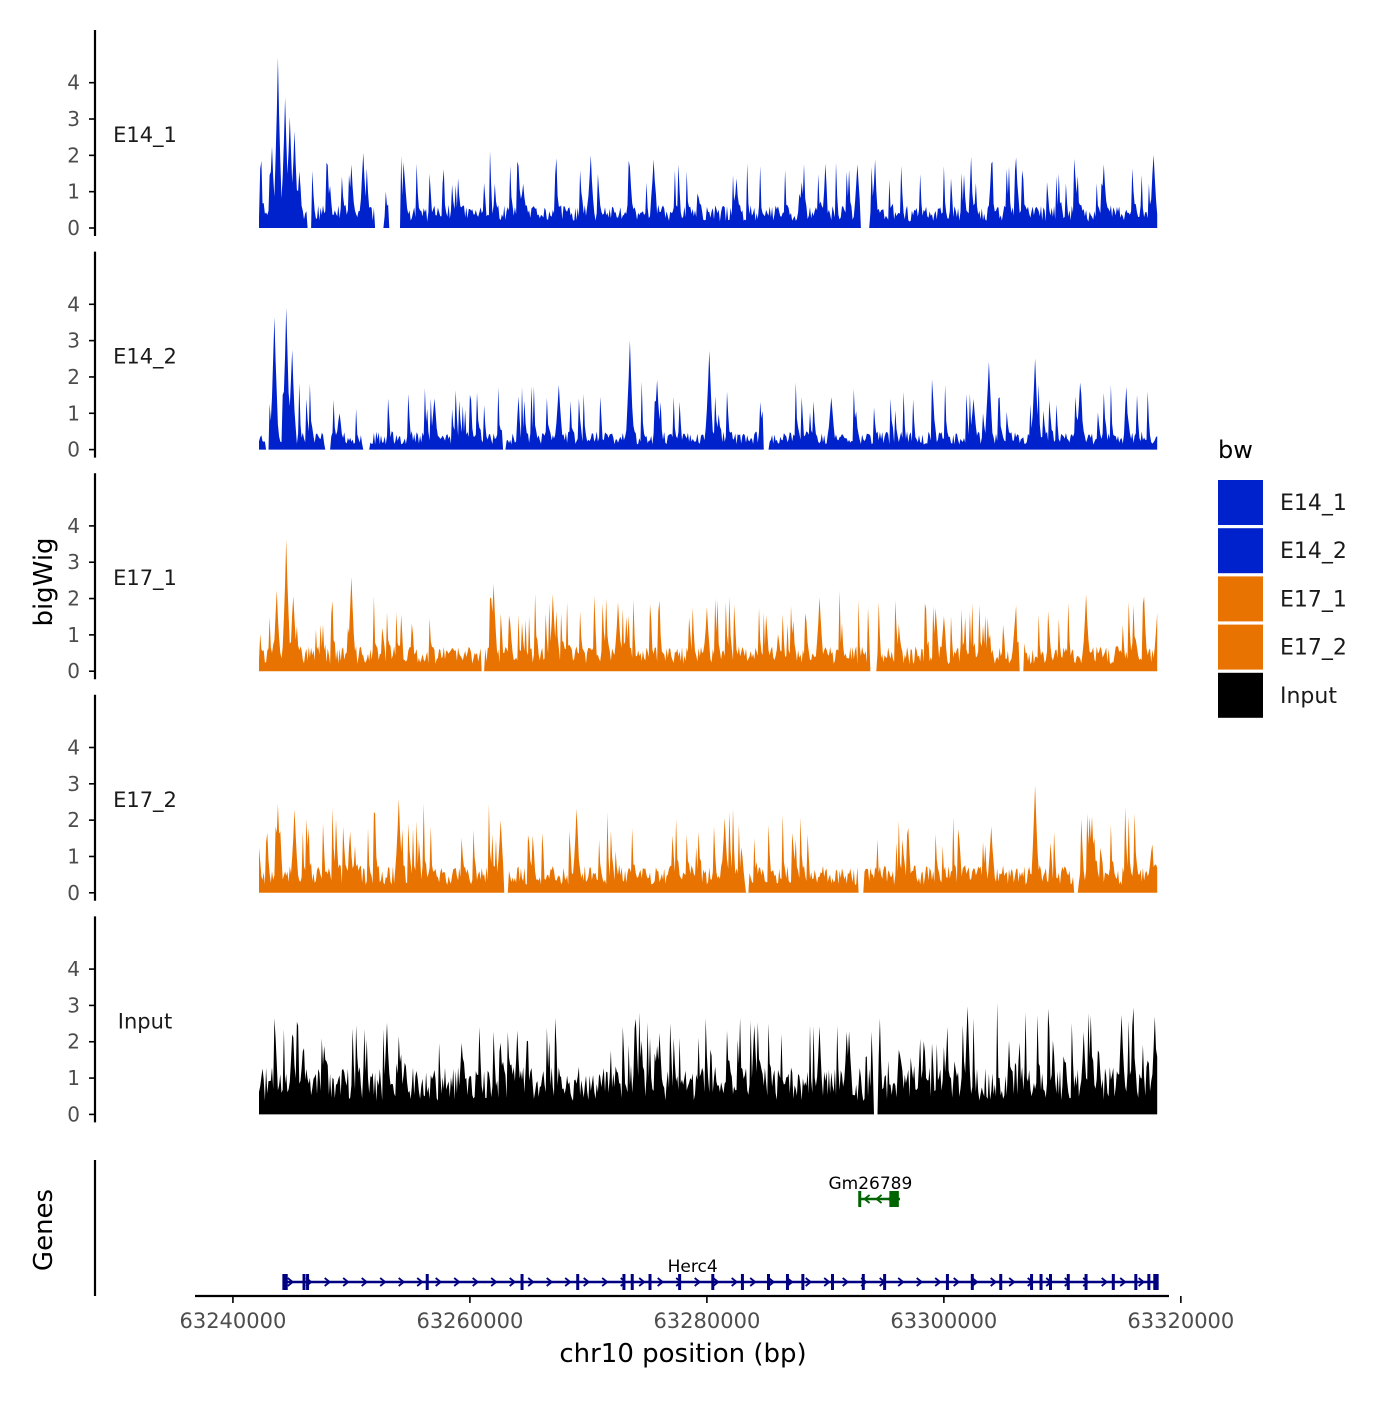 The height and width of the screenshot is (1404, 1400). Describe the element at coordinates (682, 1354) in the screenshot. I see `x-axis-label: chr10 position (bp)` at that location.